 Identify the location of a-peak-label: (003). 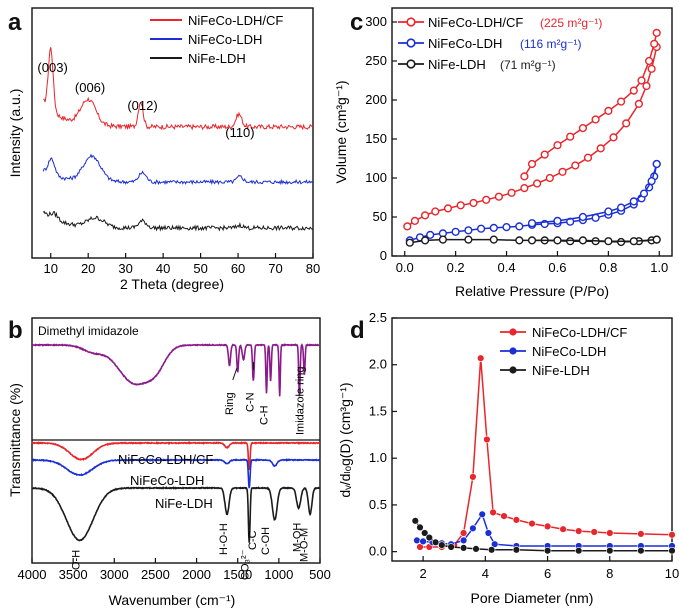
(52, 67).